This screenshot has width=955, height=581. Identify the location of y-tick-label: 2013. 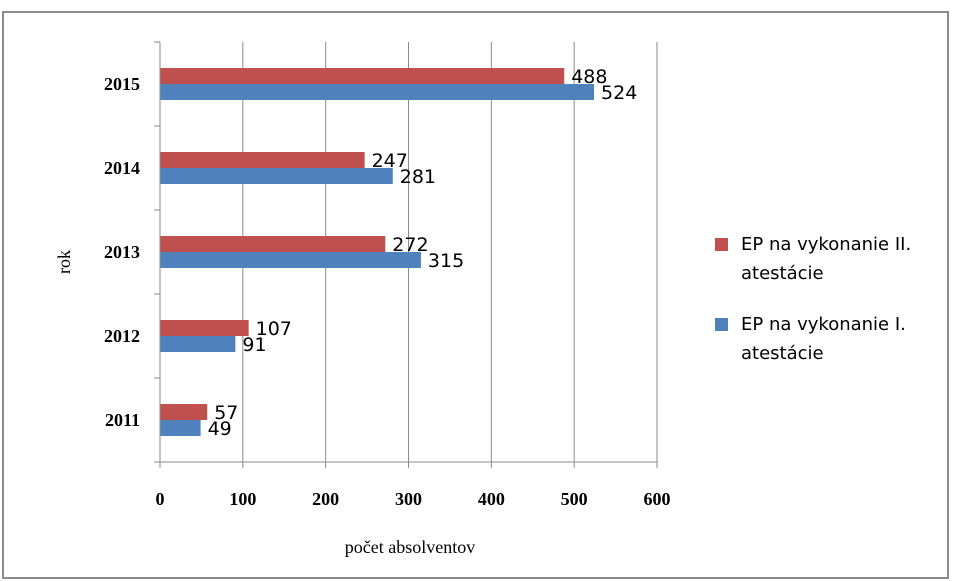
(122, 252).